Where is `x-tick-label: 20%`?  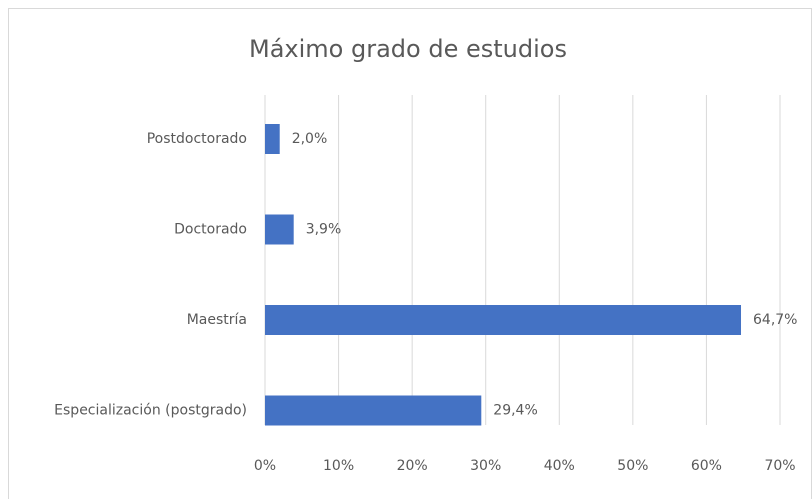 x-tick-label: 20% is located at coordinates (412, 466).